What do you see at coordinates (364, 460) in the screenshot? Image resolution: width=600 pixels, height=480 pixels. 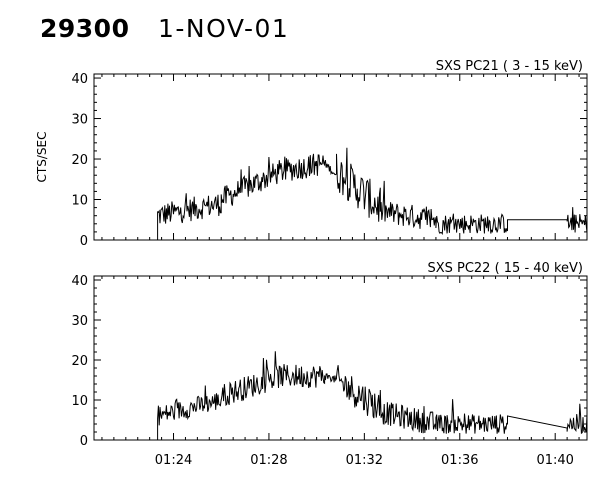 I see `x-tick-label: 01:32` at bounding box center [364, 460].